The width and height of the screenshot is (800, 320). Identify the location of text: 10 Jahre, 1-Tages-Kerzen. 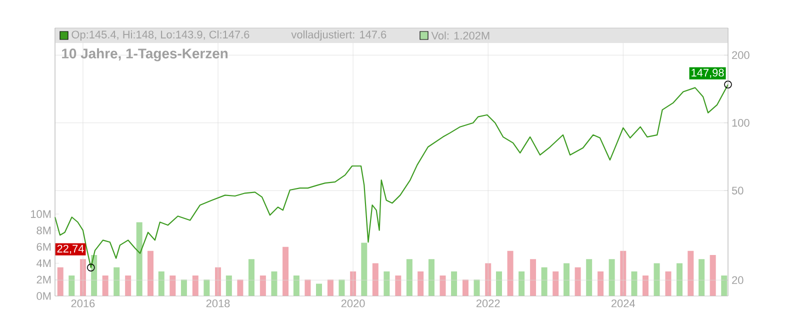
(145, 55).